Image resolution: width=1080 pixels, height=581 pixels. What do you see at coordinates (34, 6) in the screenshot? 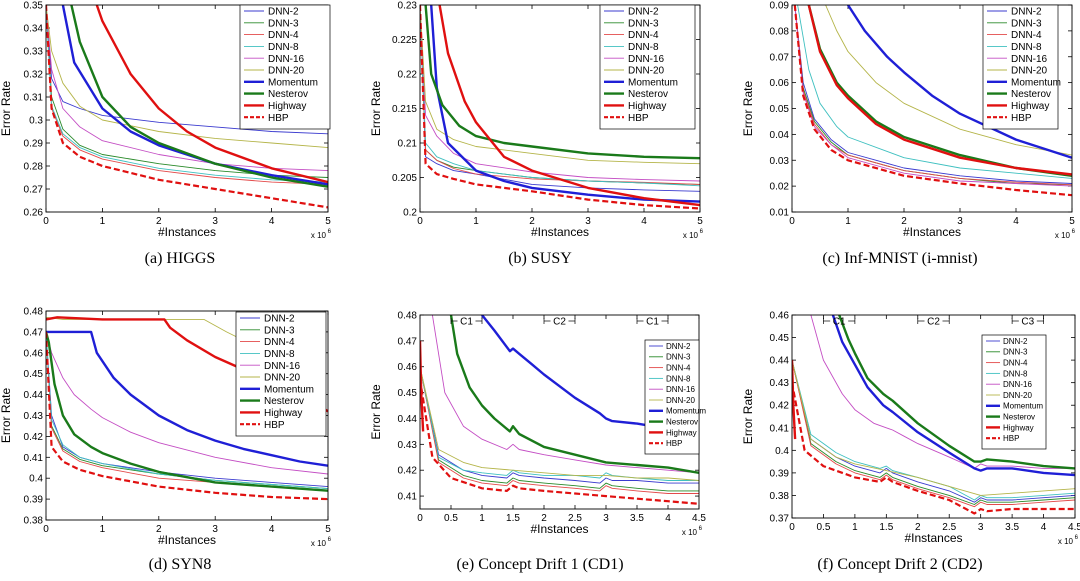
I see `y-tick-label: 0.35` at bounding box center [34, 6].